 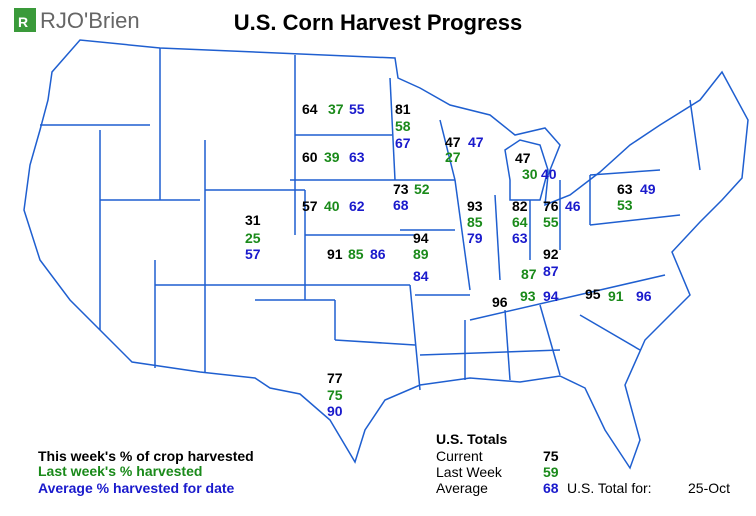 What do you see at coordinates (476, 142) in the screenshot?
I see `state-average: 47` at bounding box center [476, 142].